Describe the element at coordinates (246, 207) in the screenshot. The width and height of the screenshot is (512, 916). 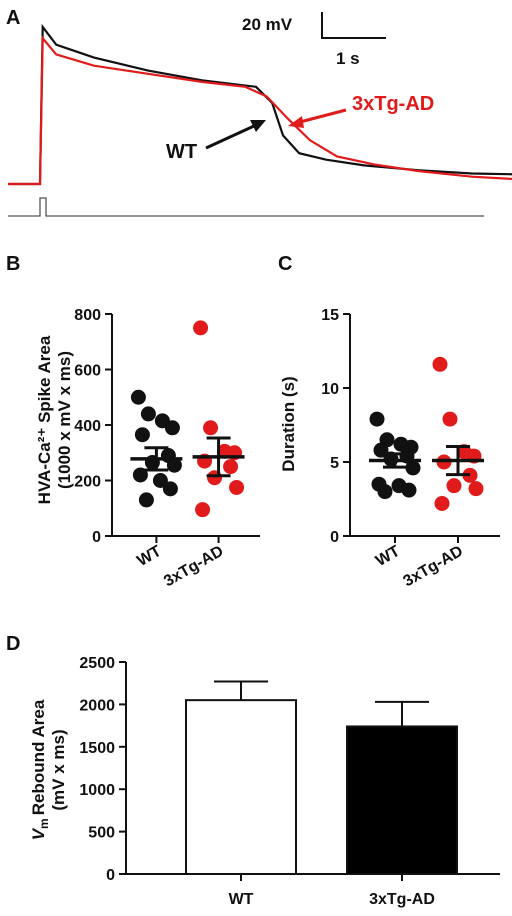
I see `stimulus-trace` at that location.